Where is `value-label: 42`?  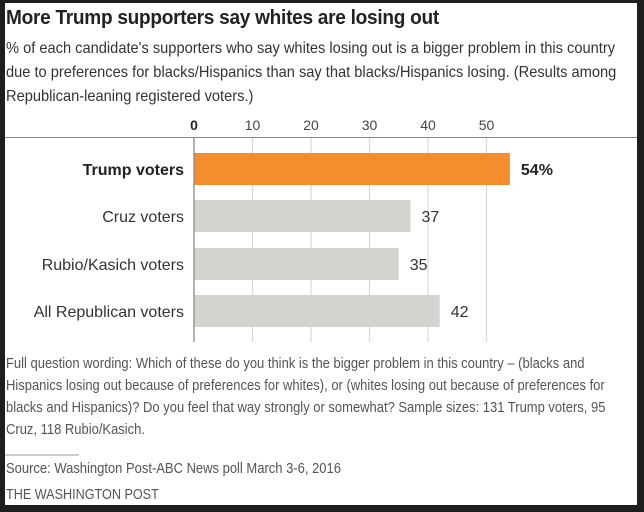
value-label: 42 is located at coordinates (460, 312).